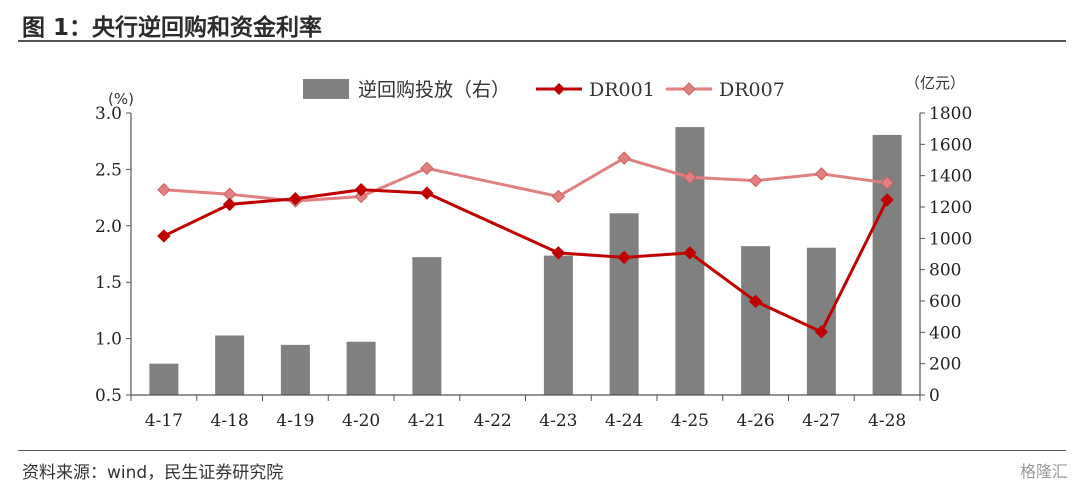 This screenshot has width=1080, height=489. I want to click on source-note: 资料来源：wind，民生证券研究院, so click(153, 473).